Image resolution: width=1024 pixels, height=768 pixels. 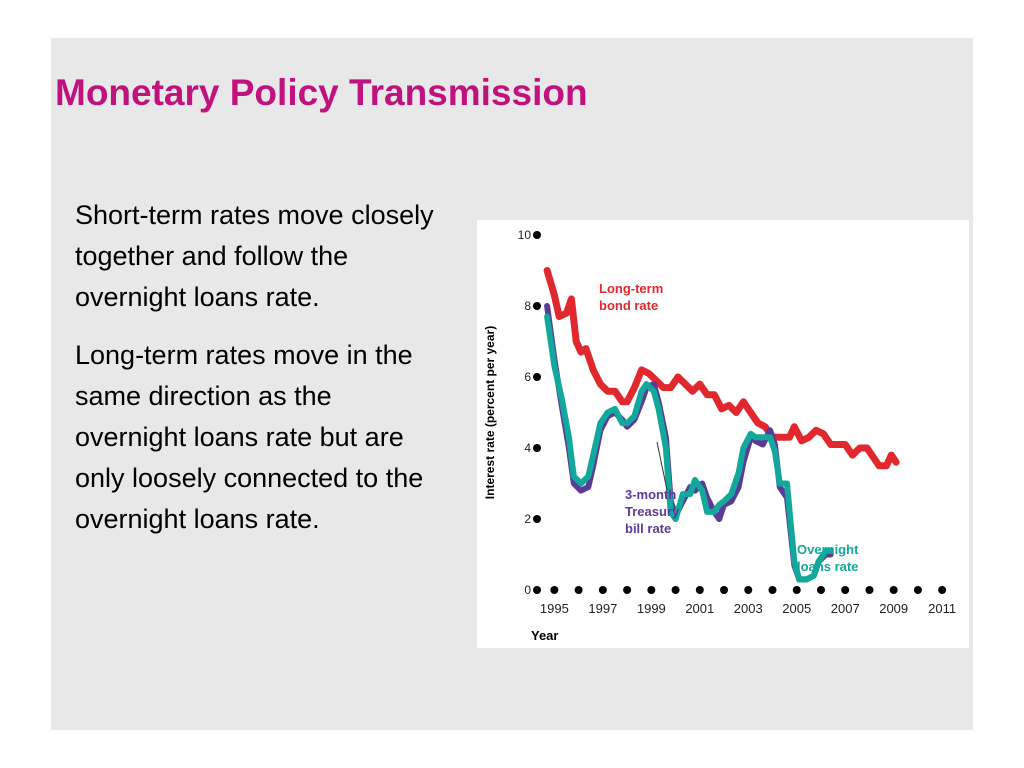 I want to click on x-minor-dot-2003, so click(x=772, y=590).